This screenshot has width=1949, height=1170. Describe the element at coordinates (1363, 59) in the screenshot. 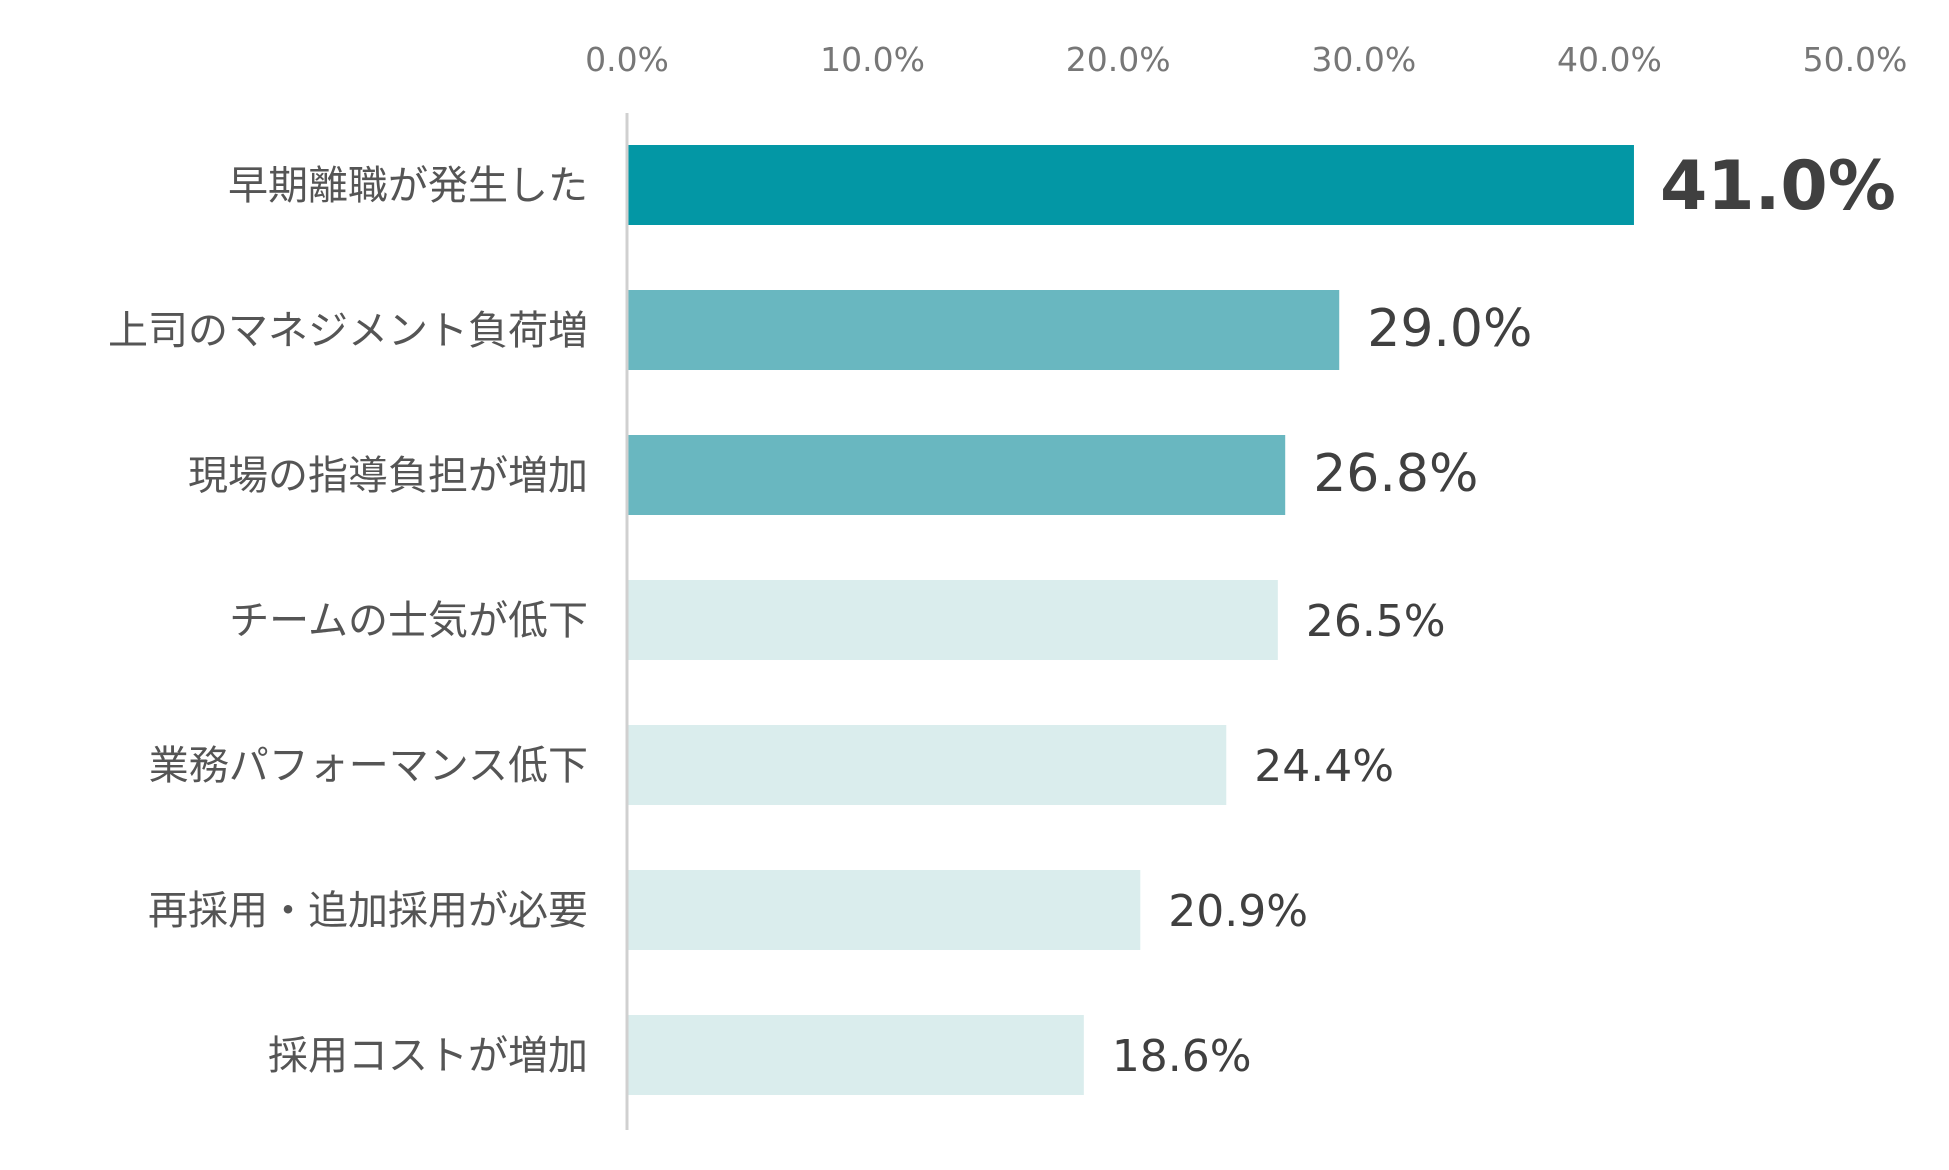

I see `x-tick-label: 30.0%` at that location.